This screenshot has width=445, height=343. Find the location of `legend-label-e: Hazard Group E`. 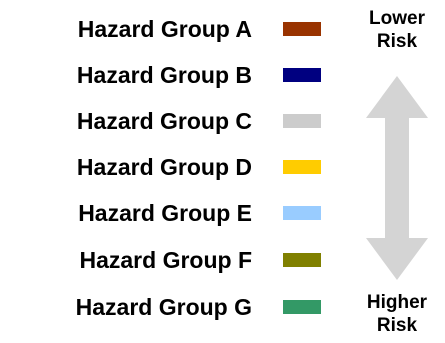

legend-label-e: Hazard Group E is located at coordinates (165, 213).